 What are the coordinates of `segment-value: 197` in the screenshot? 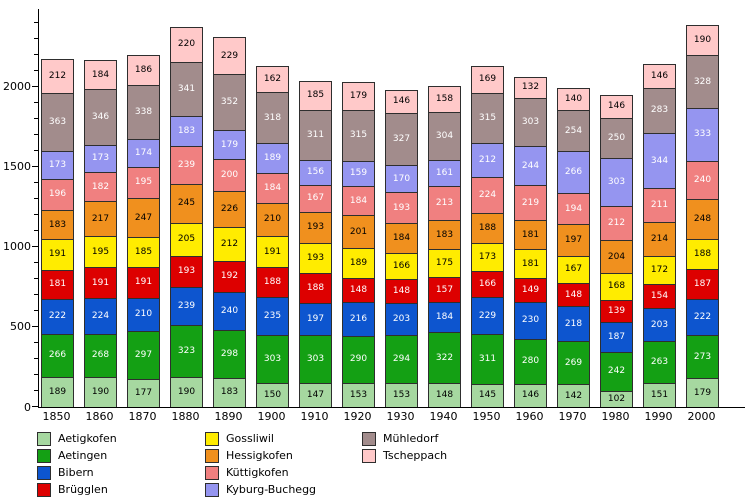 It's located at (573, 240).